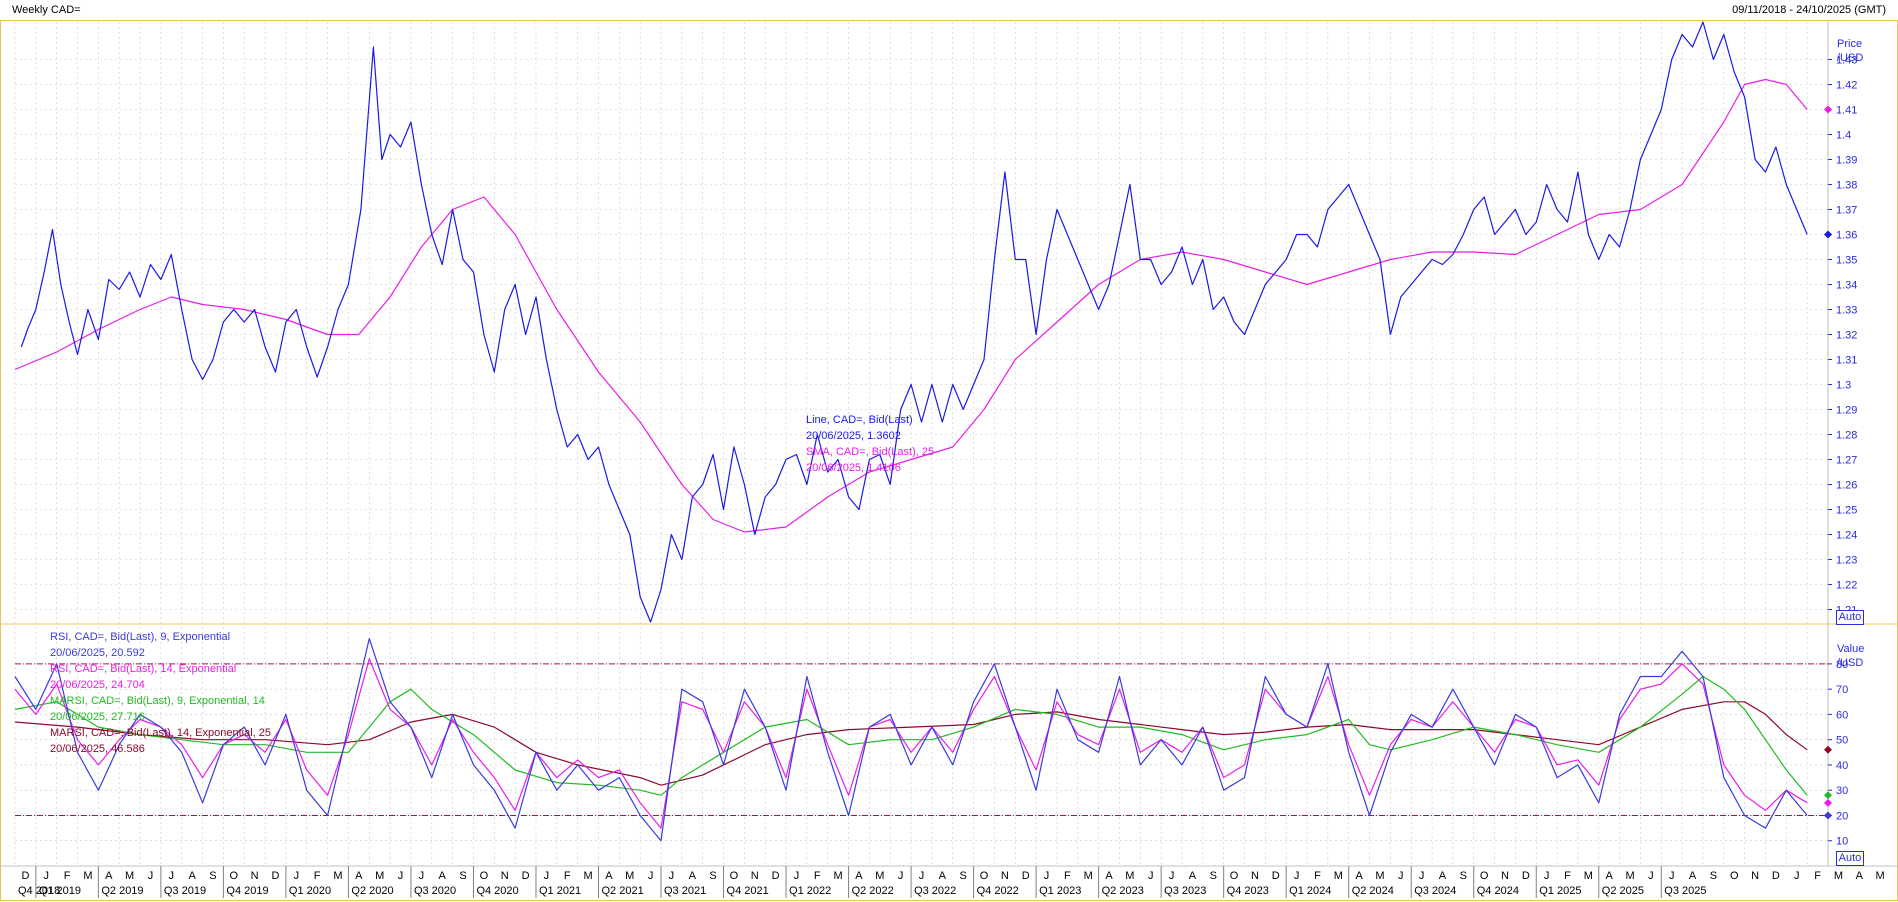 The image size is (1898, 902). What do you see at coordinates (1842, 842) in the screenshot?
I see `indicator-tick-label: 10` at bounding box center [1842, 842].